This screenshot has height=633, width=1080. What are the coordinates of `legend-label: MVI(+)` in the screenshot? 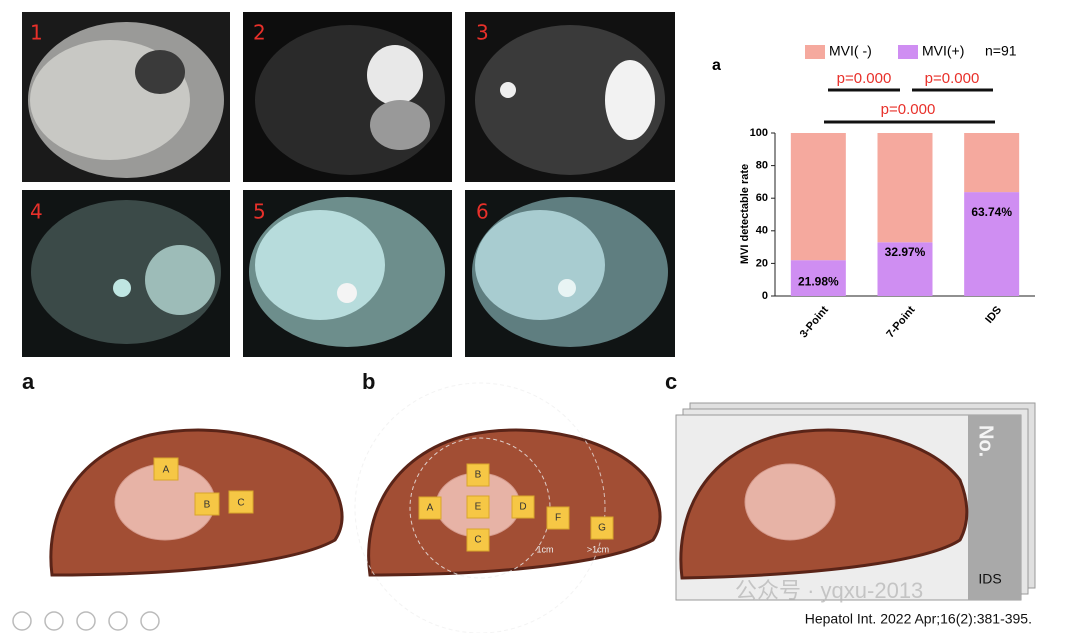 It's located at (943, 51).